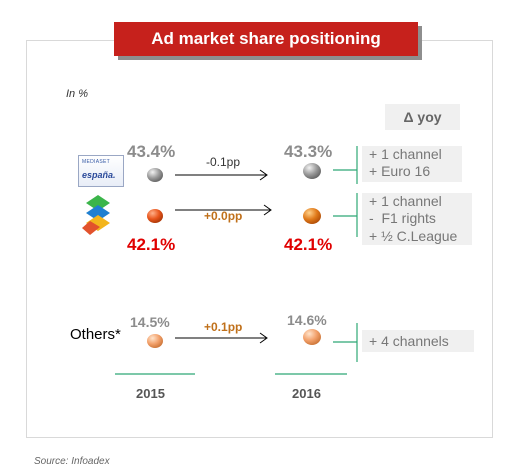 Image resolution: width=510 pixels, height=476 pixels. I want to click on others-arrow-head, so click(263, 338).